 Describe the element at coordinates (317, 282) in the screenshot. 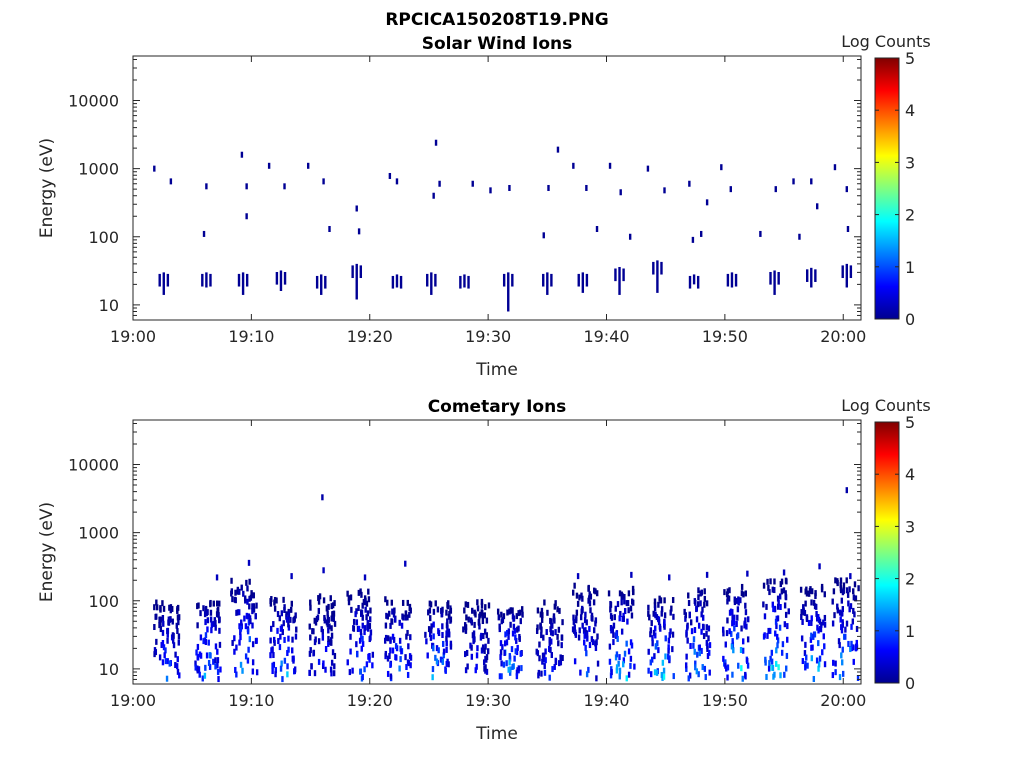

I see `heatmap-column` at that location.